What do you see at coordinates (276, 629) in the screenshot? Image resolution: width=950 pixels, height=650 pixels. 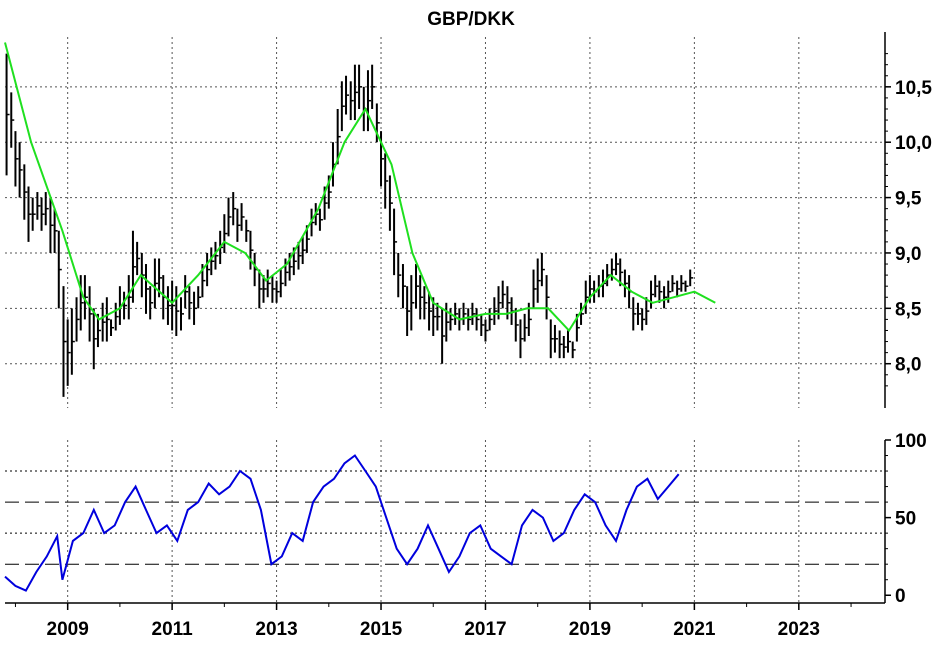 I see `x-tick-label: 2013` at bounding box center [276, 629].